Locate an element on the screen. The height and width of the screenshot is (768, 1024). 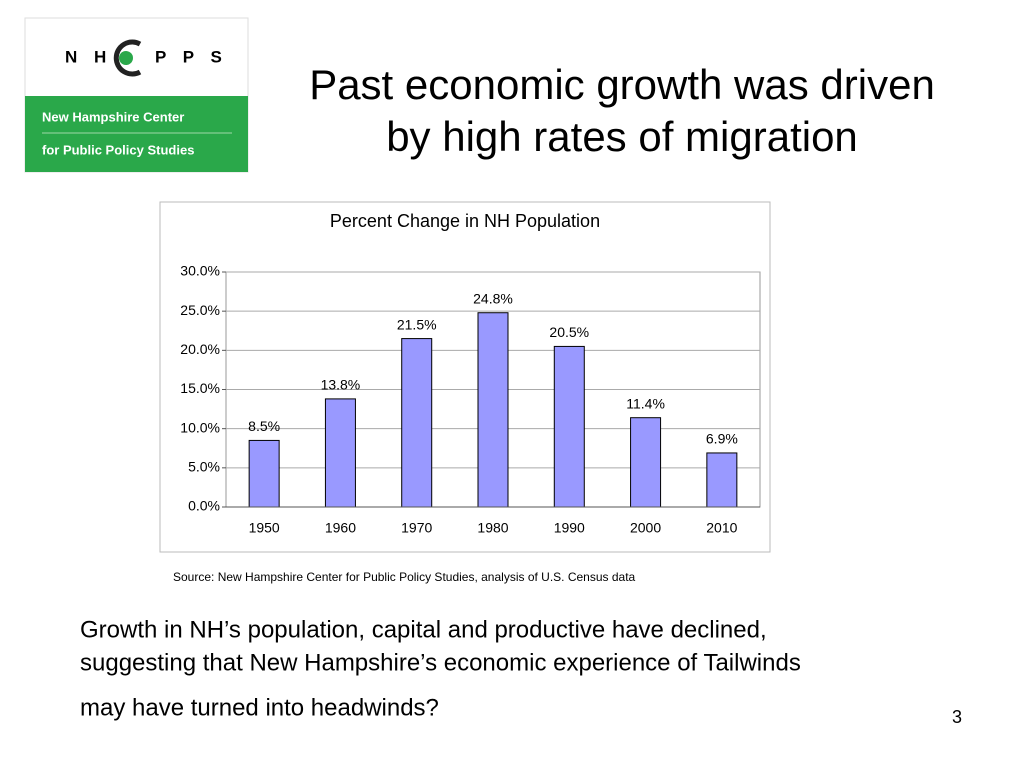
x-tick-label: 2010 is located at coordinates (721, 528).